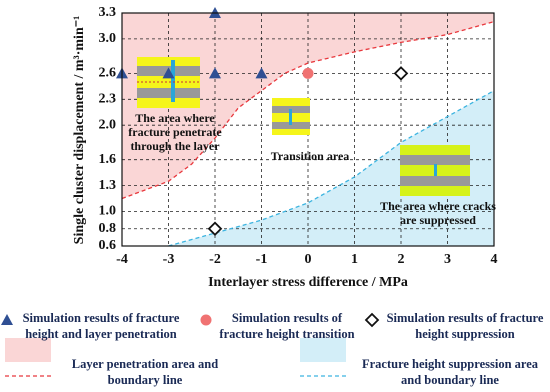  Describe the element at coordinates (108, 99) in the screenshot. I see `y-tick-label: 2.3` at that location.